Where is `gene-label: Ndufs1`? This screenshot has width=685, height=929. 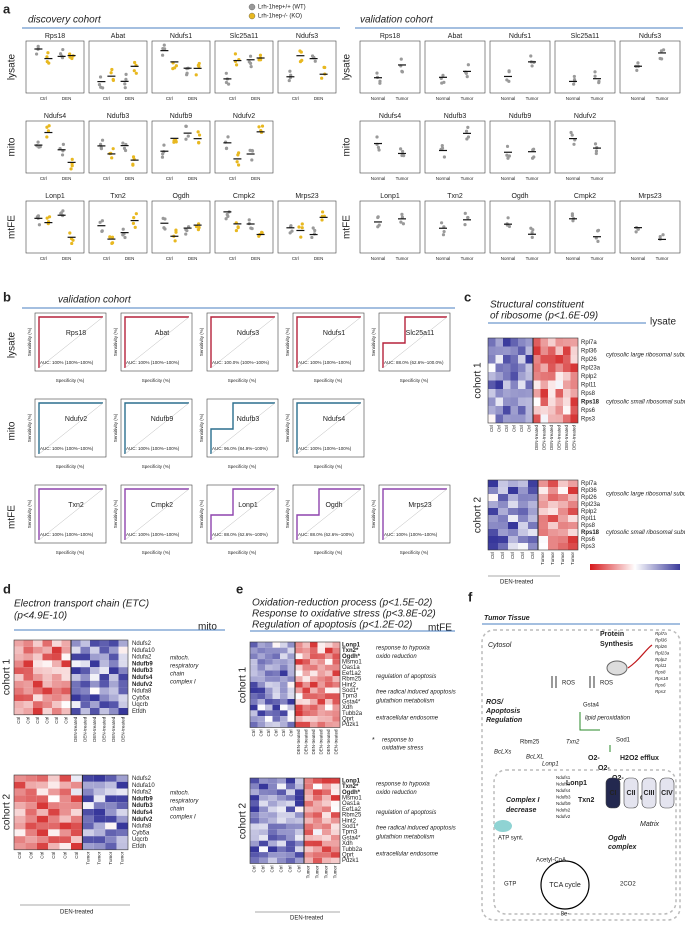 gene-label: Ndufs1 is located at coordinates (563, 777).